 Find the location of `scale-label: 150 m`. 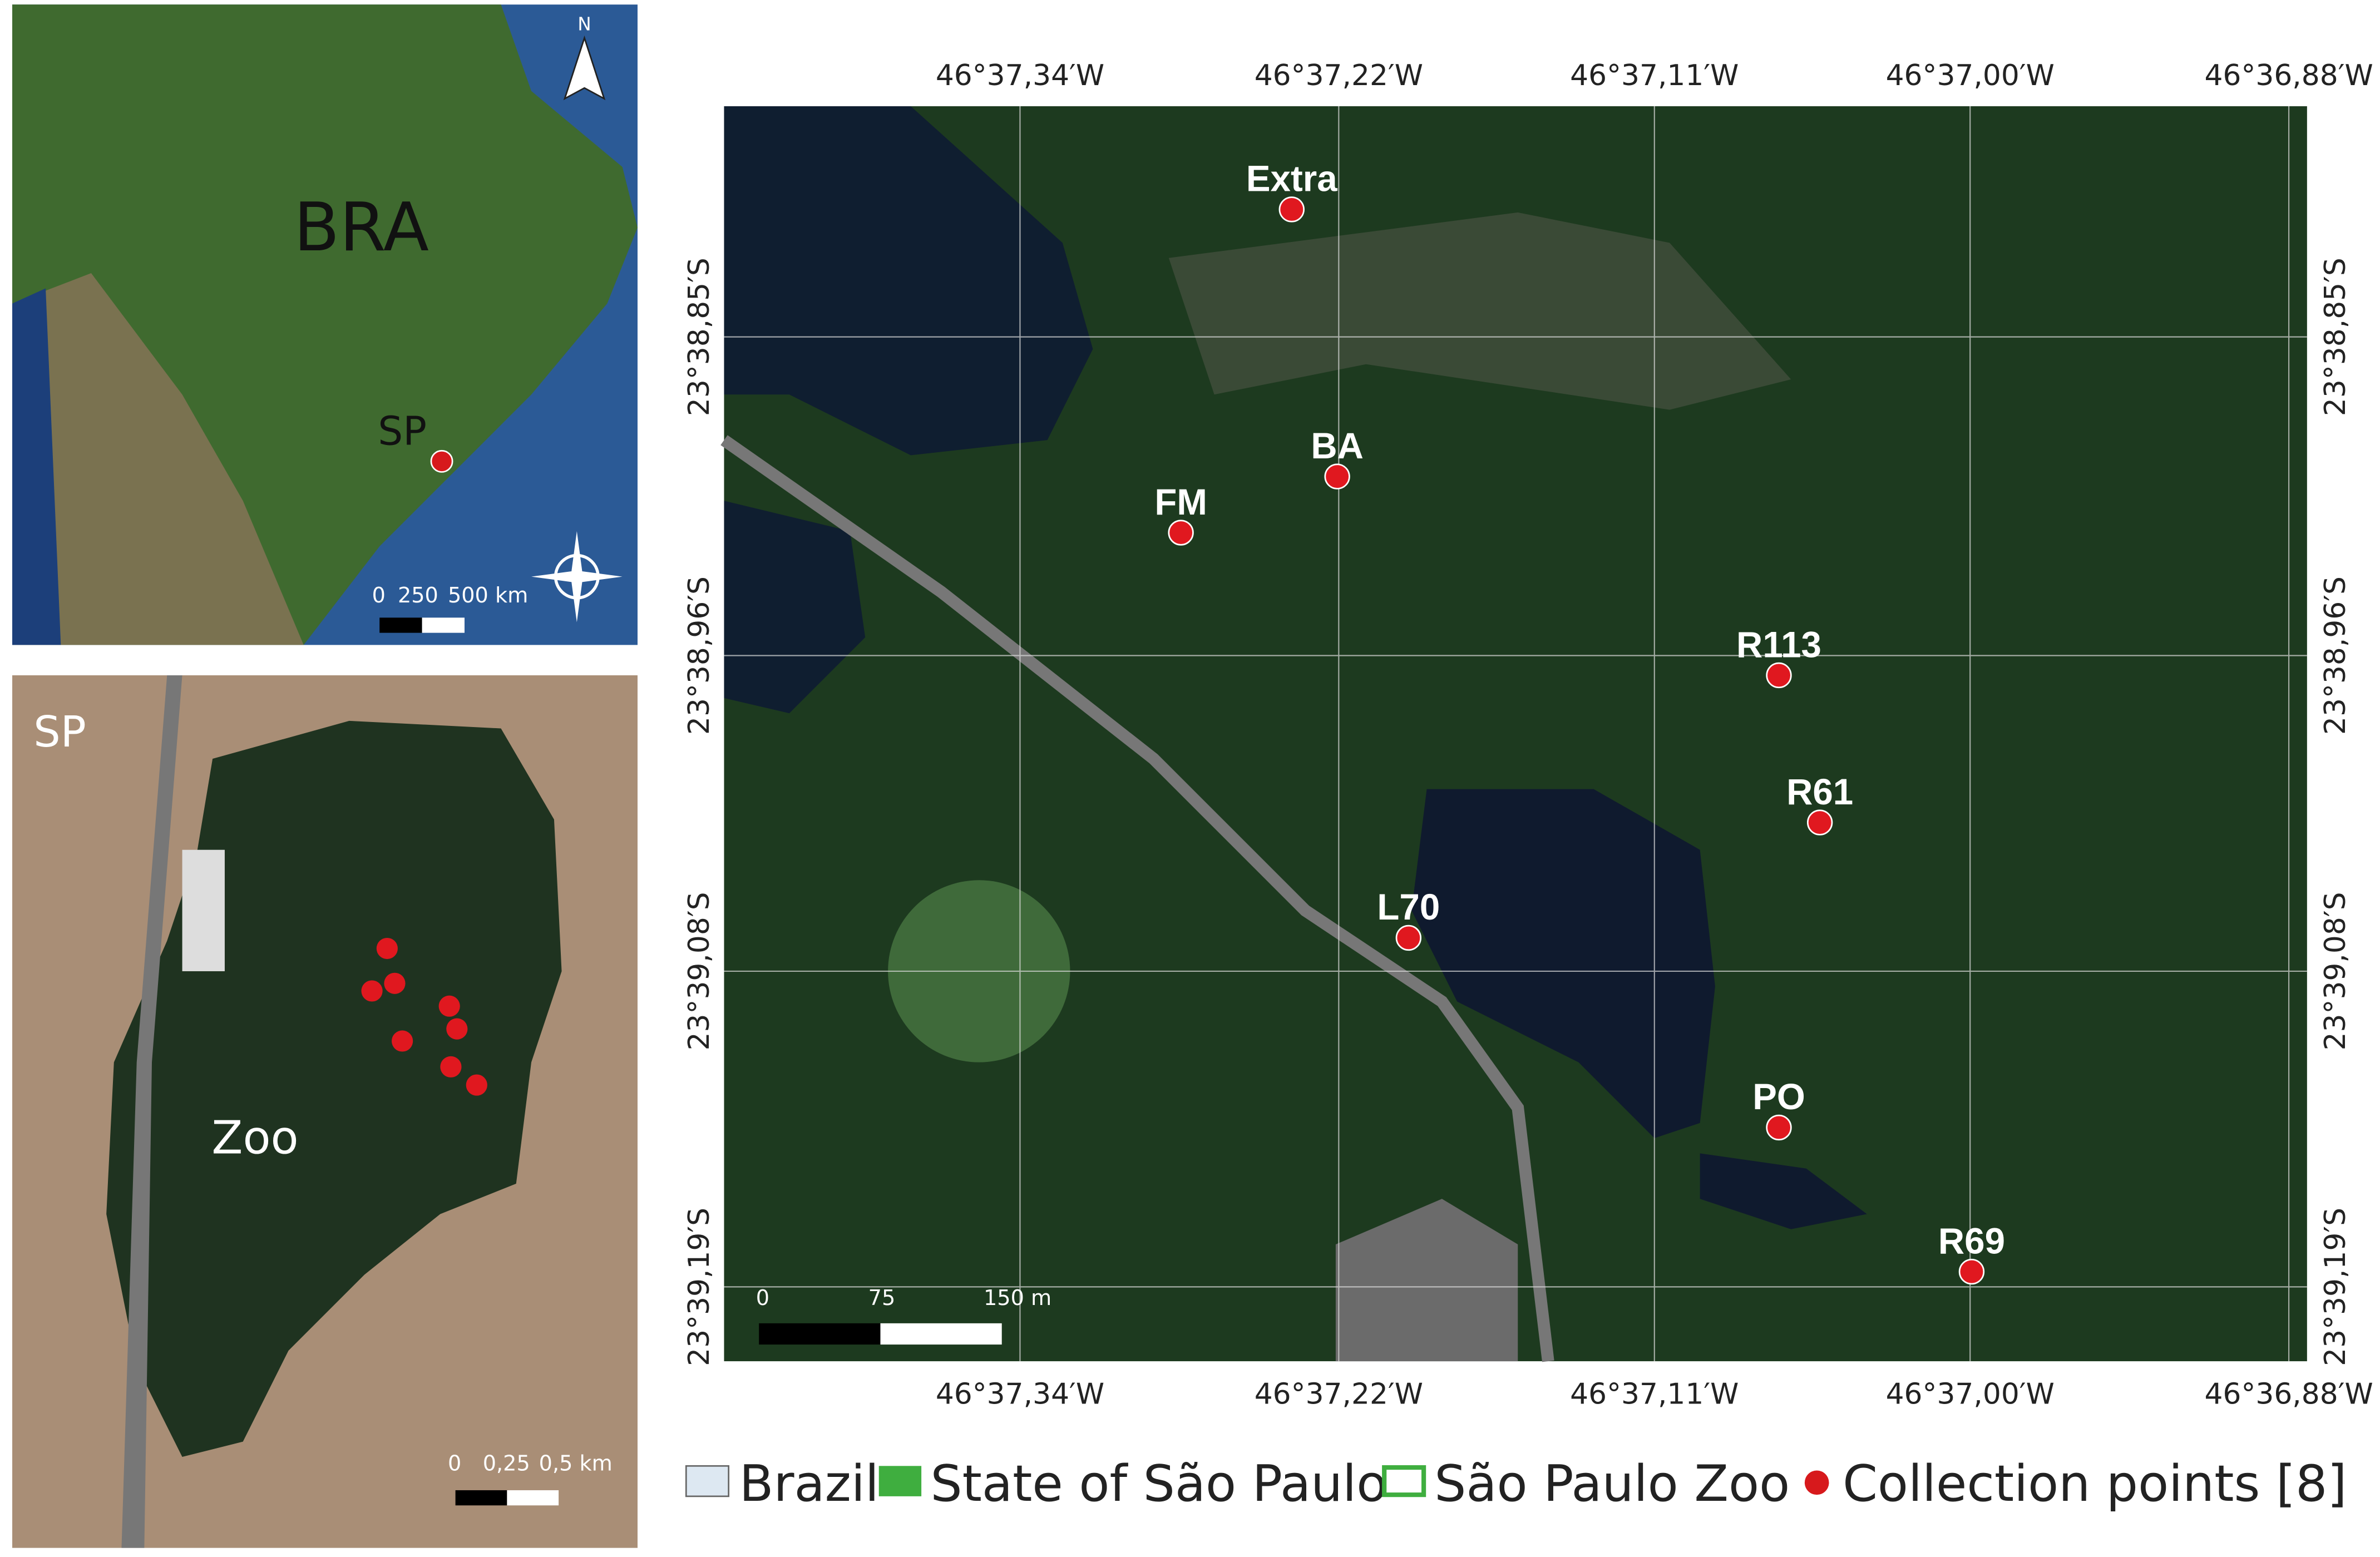

scale-label: 150 m is located at coordinates (1017, 1298).